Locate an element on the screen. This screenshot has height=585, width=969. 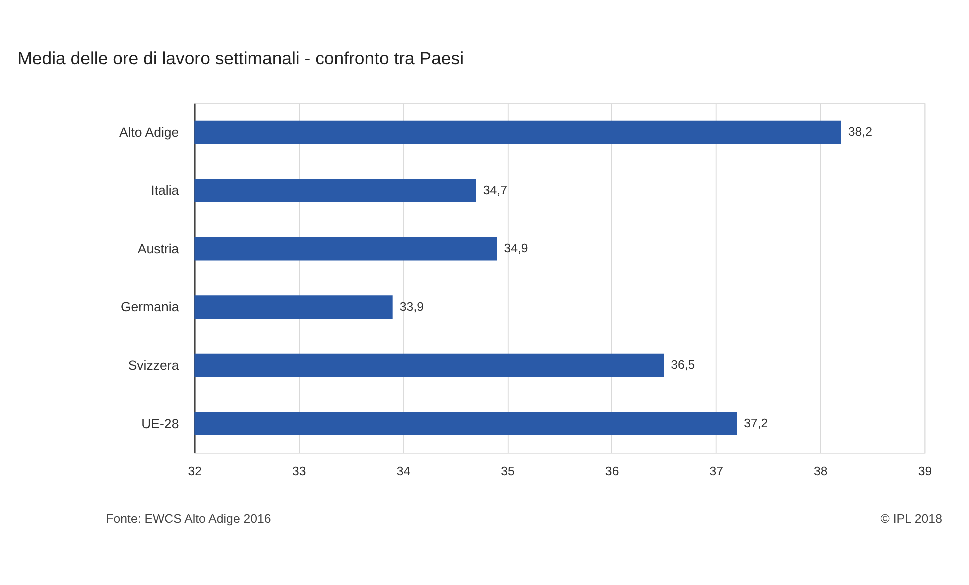
y-tick-label: Alto Adige is located at coordinates (149, 132).